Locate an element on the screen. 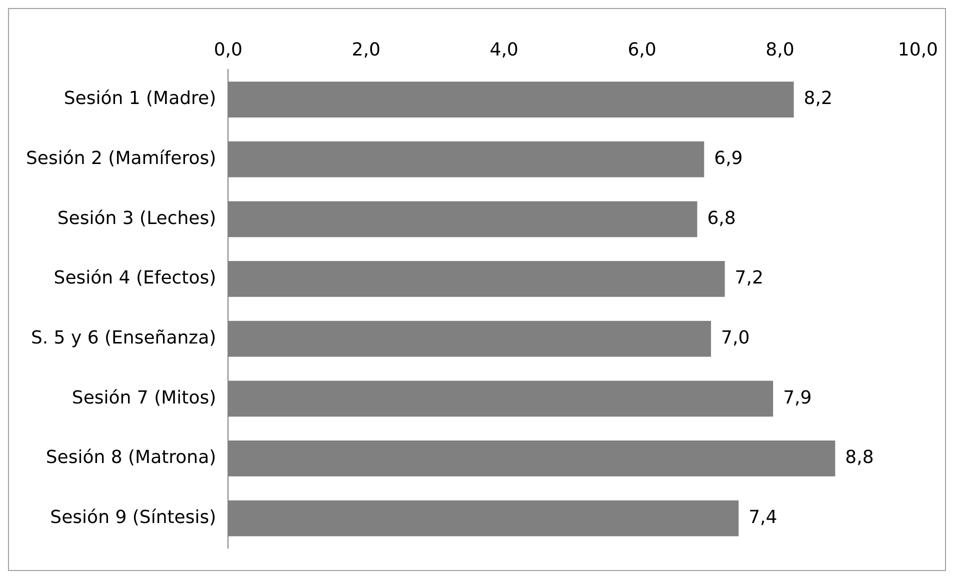  x-tick-label: 6,0 is located at coordinates (642, 49).